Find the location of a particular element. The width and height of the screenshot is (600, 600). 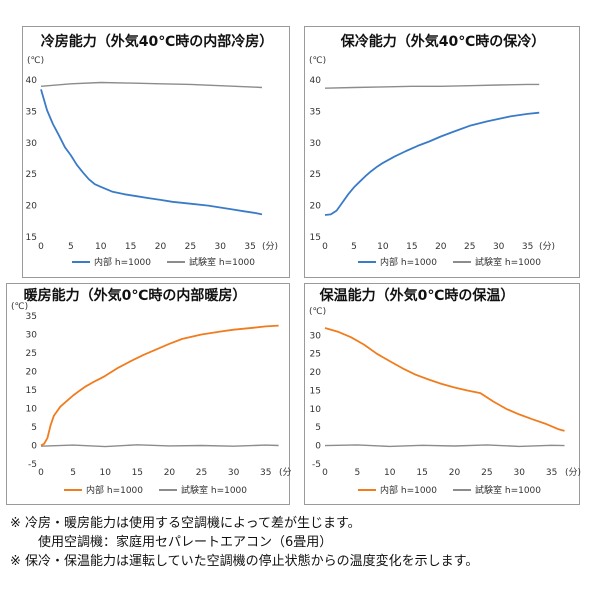

chart-title: 暖房能力（外気0℃時の内部暖房） is located at coordinates (135, 295).